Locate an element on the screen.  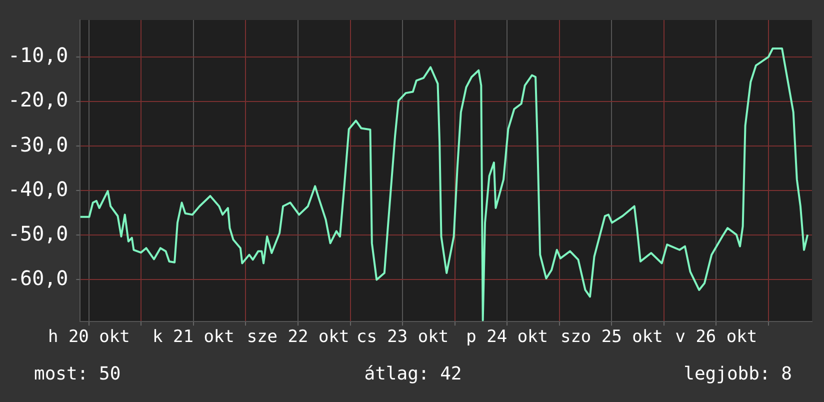
x-tick-label: v 26 okt is located at coordinates (716, 337).